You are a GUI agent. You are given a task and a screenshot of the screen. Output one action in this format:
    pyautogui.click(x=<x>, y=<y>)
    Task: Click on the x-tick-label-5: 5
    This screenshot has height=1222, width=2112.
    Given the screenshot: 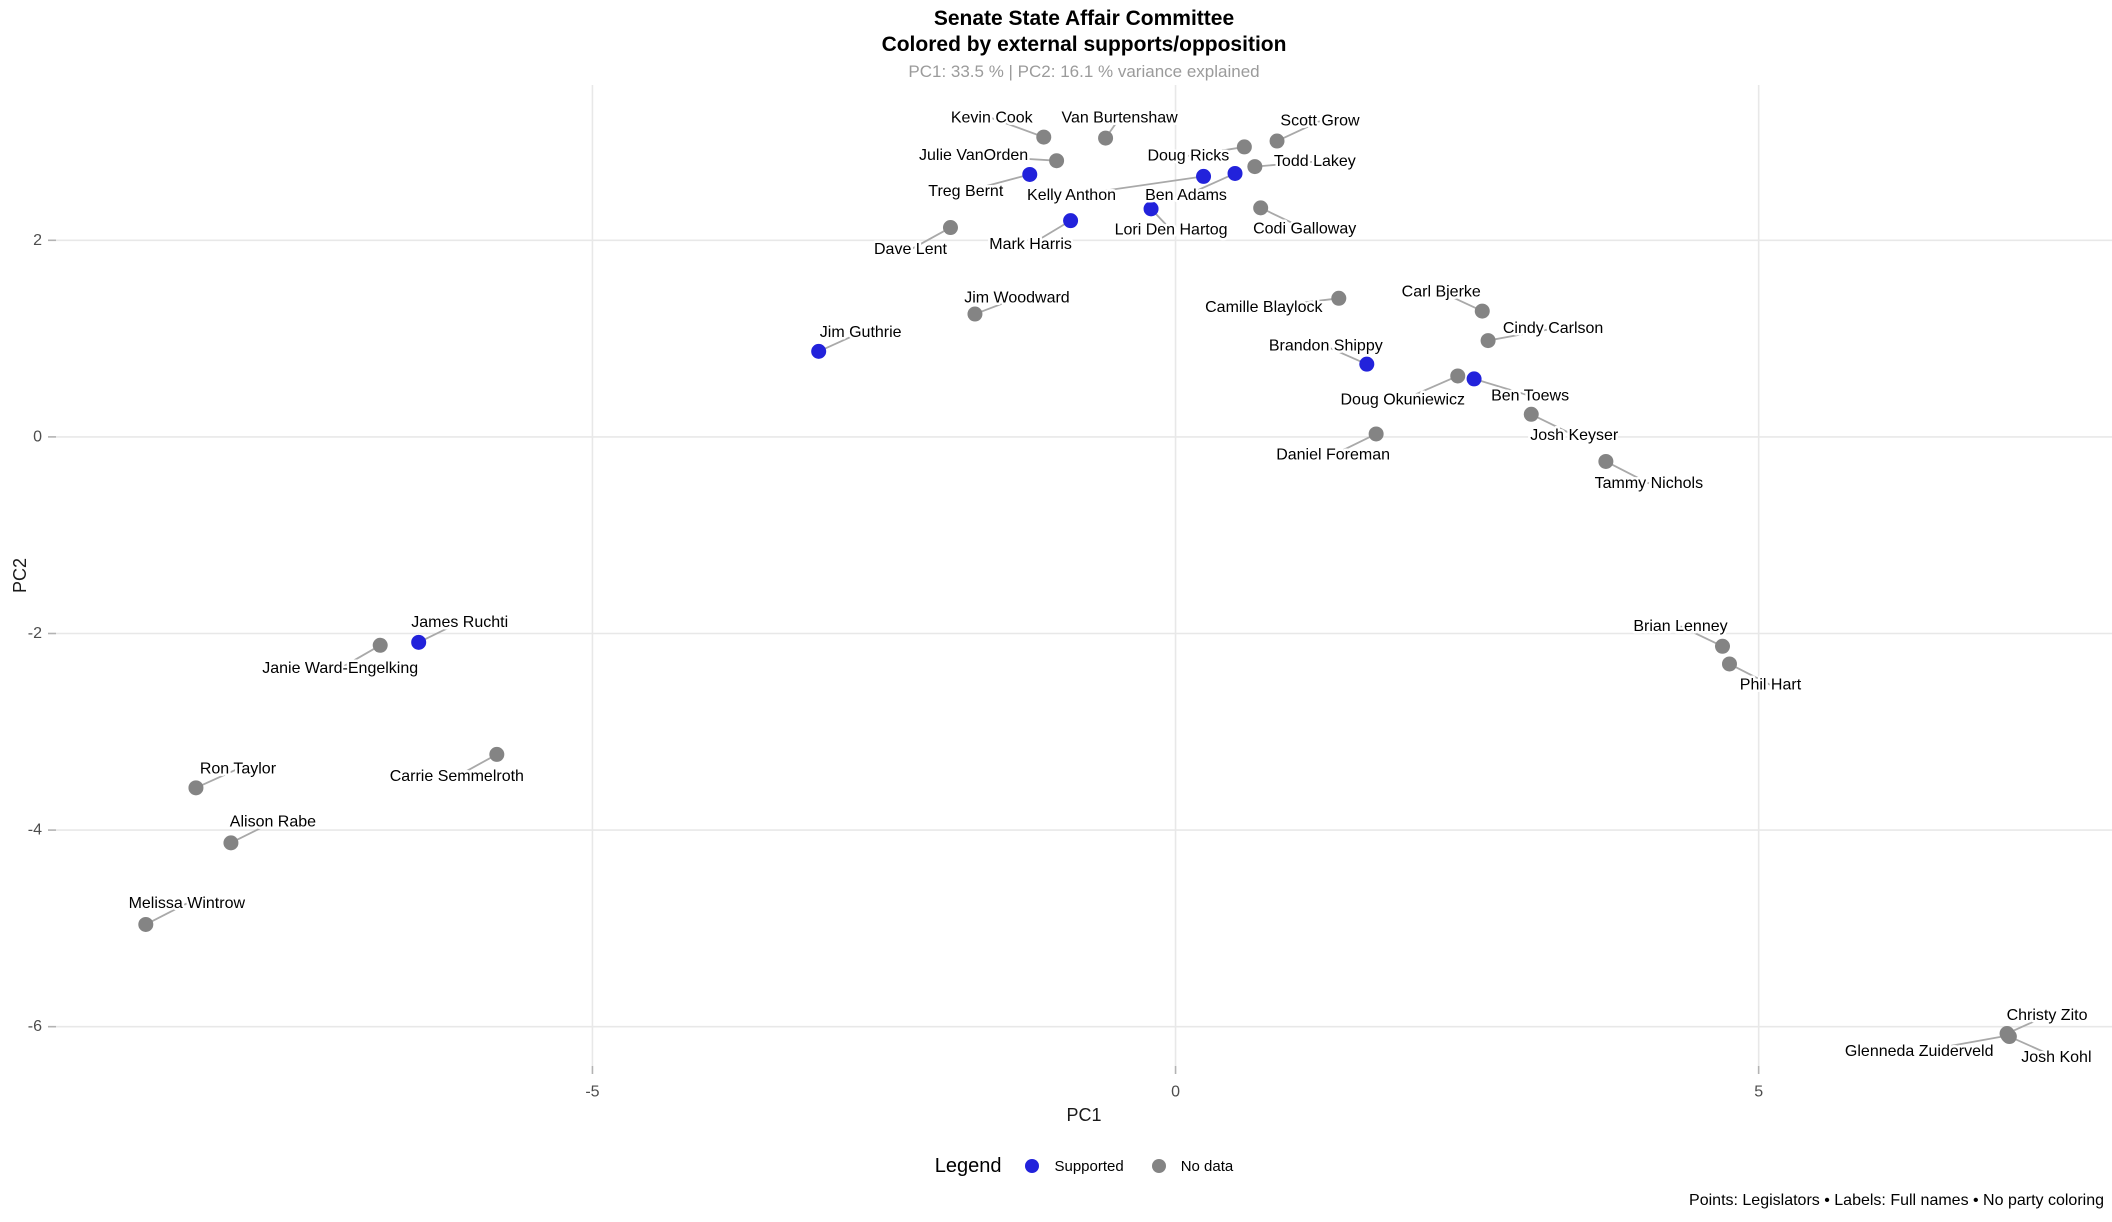 What is the action you would take?
    pyautogui.click(x=1758, y=1092)
    